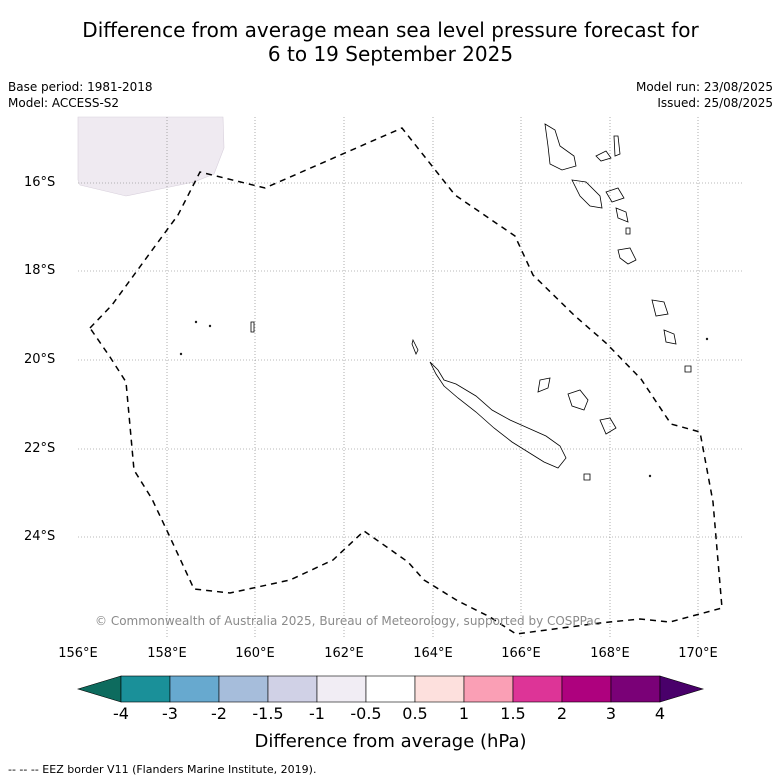 The height and width of the screenshot is (781, 781). Describe the element at coordinates (99, 689) in the screenshot. I see `colorbar-extend-low` at that location.